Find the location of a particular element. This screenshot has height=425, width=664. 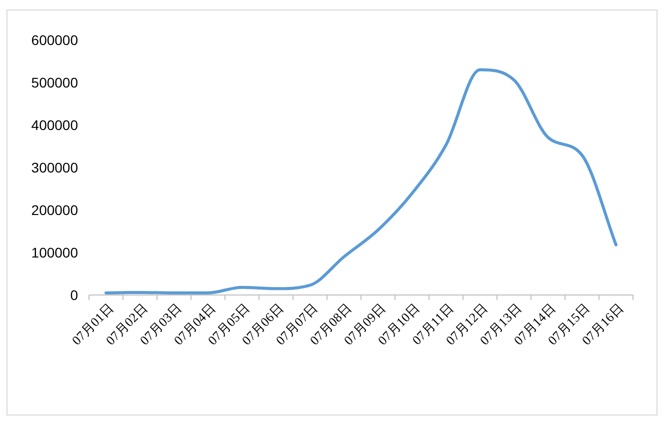

y-tick-label: 200000 is located at coordinates (54, 210).